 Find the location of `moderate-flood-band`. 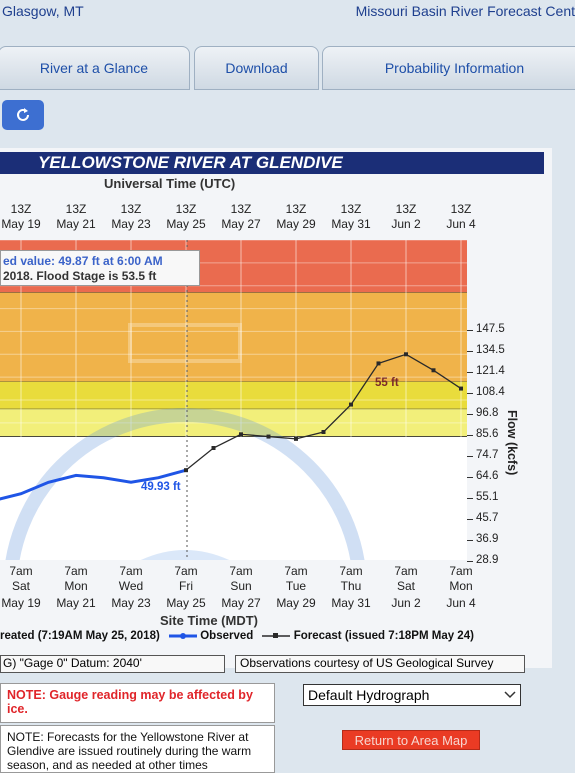

moderate-flood-band is located at coordinates (233, 337).